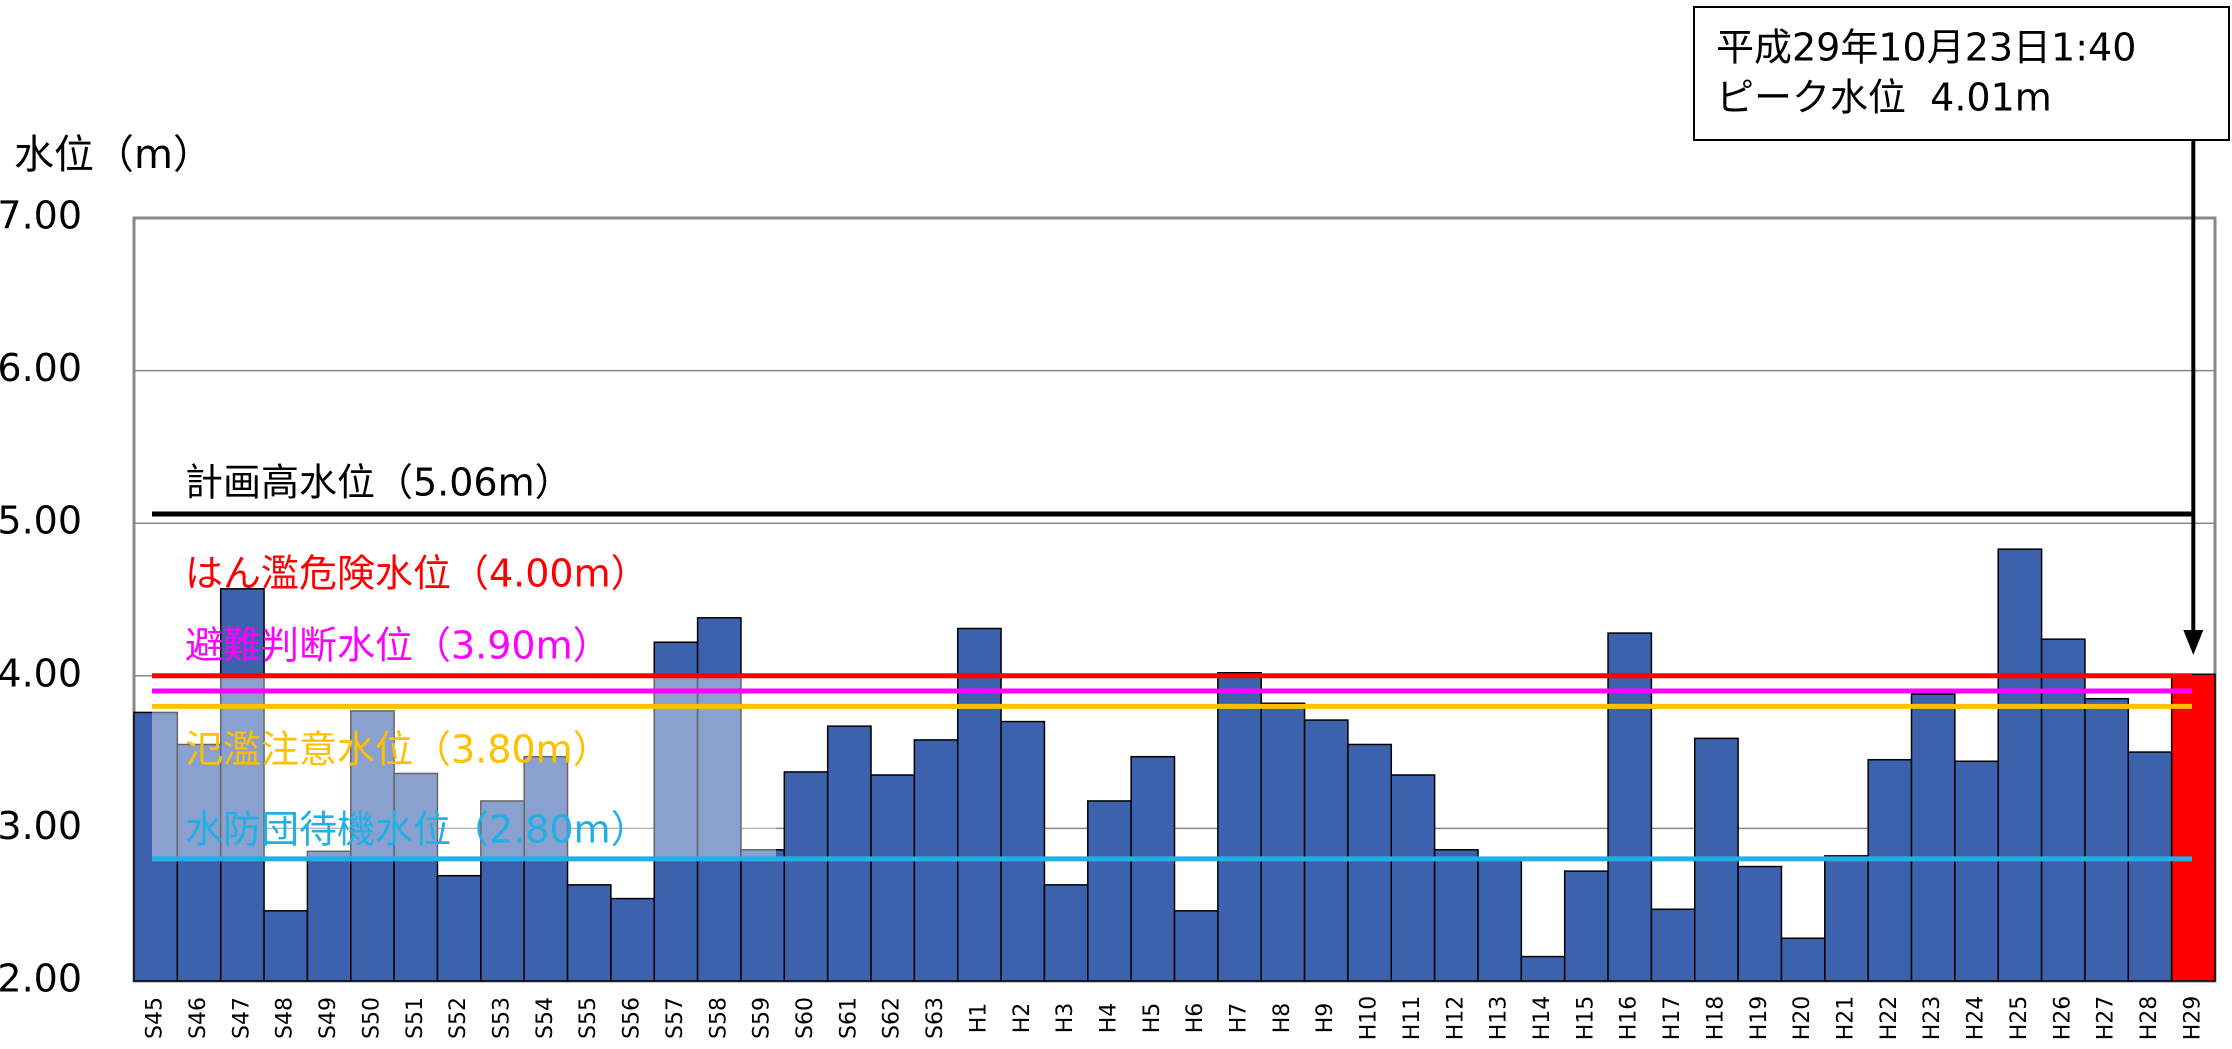 This screenshot has height=1049, width=2232. Describe the element at coordinates (285, 1018) in the screenshot. I see `x-tick-label: S48` at that location.